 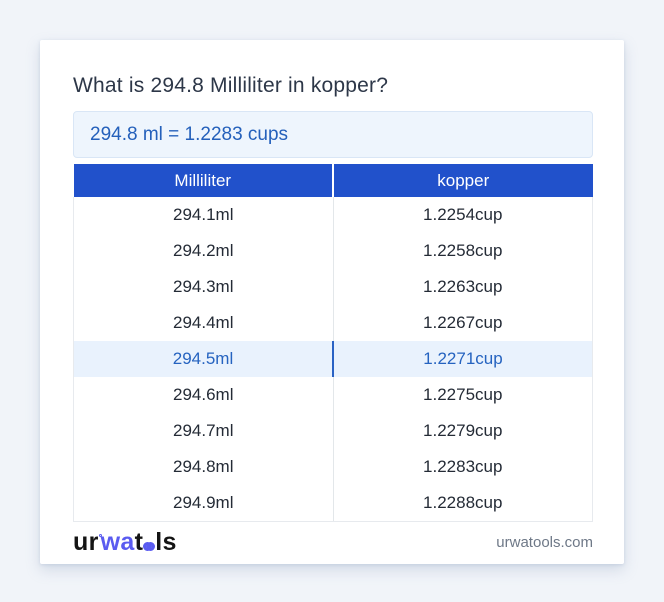 I want to click on table-row: 294.4ml 1.2267cup, so click(x=333, y=323).